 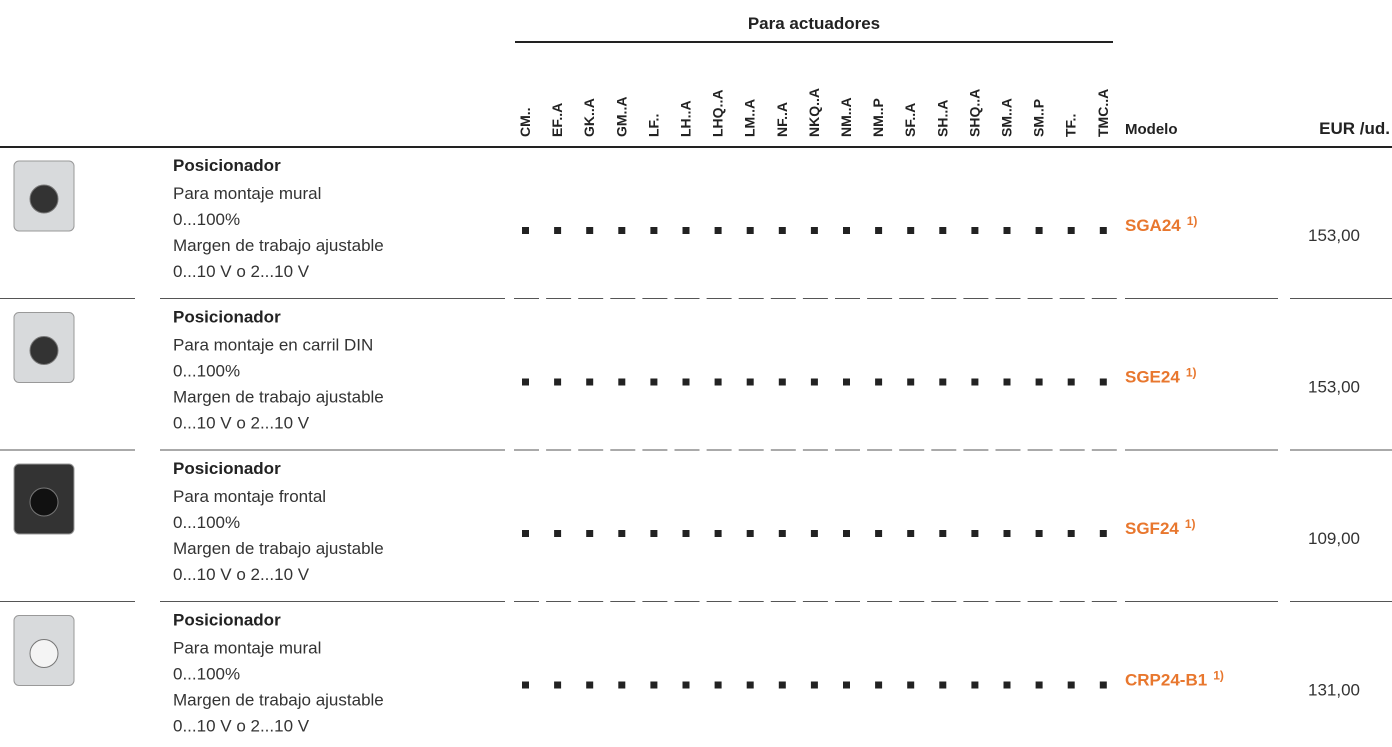 I want to click on actuator-header: CM.., so click(x=525, y=122).